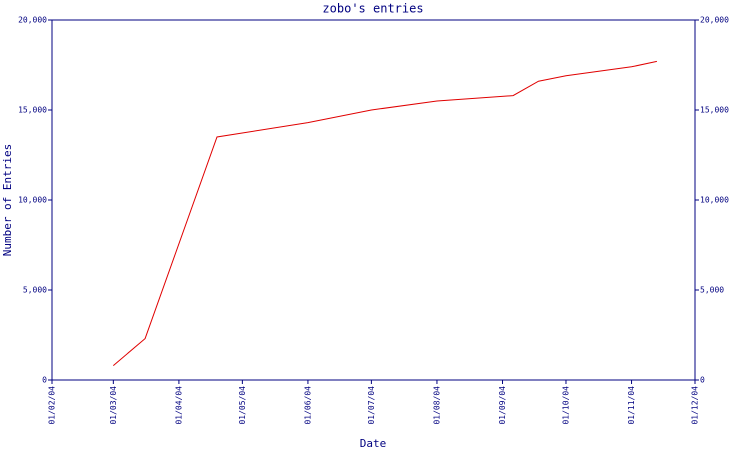  Describe the element at coordinates (702, 380) in the screenshot. I see `y2-tick-label: 0` at that location.